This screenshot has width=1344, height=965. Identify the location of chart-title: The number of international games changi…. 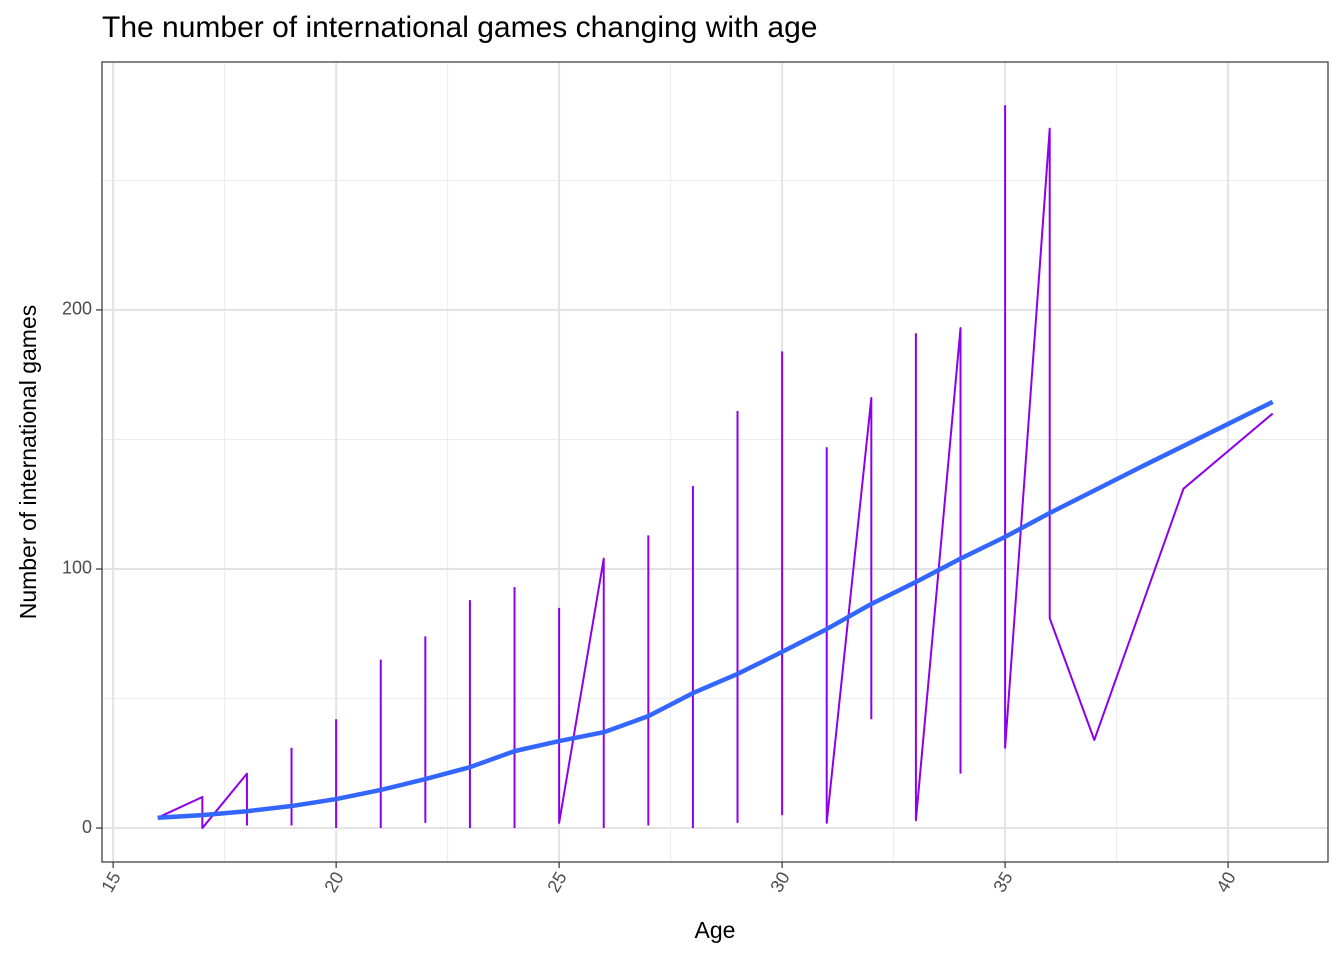
(459, 27).